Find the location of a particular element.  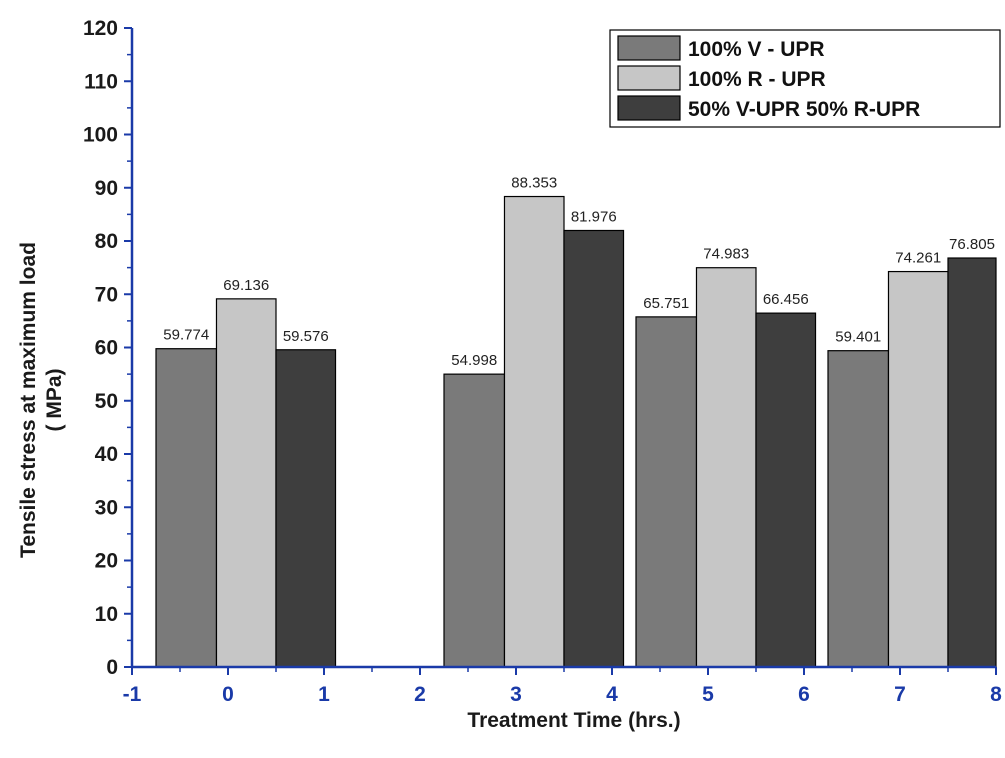

data-label-series-1-1: 59.774 is located at coordinates (186, 335).